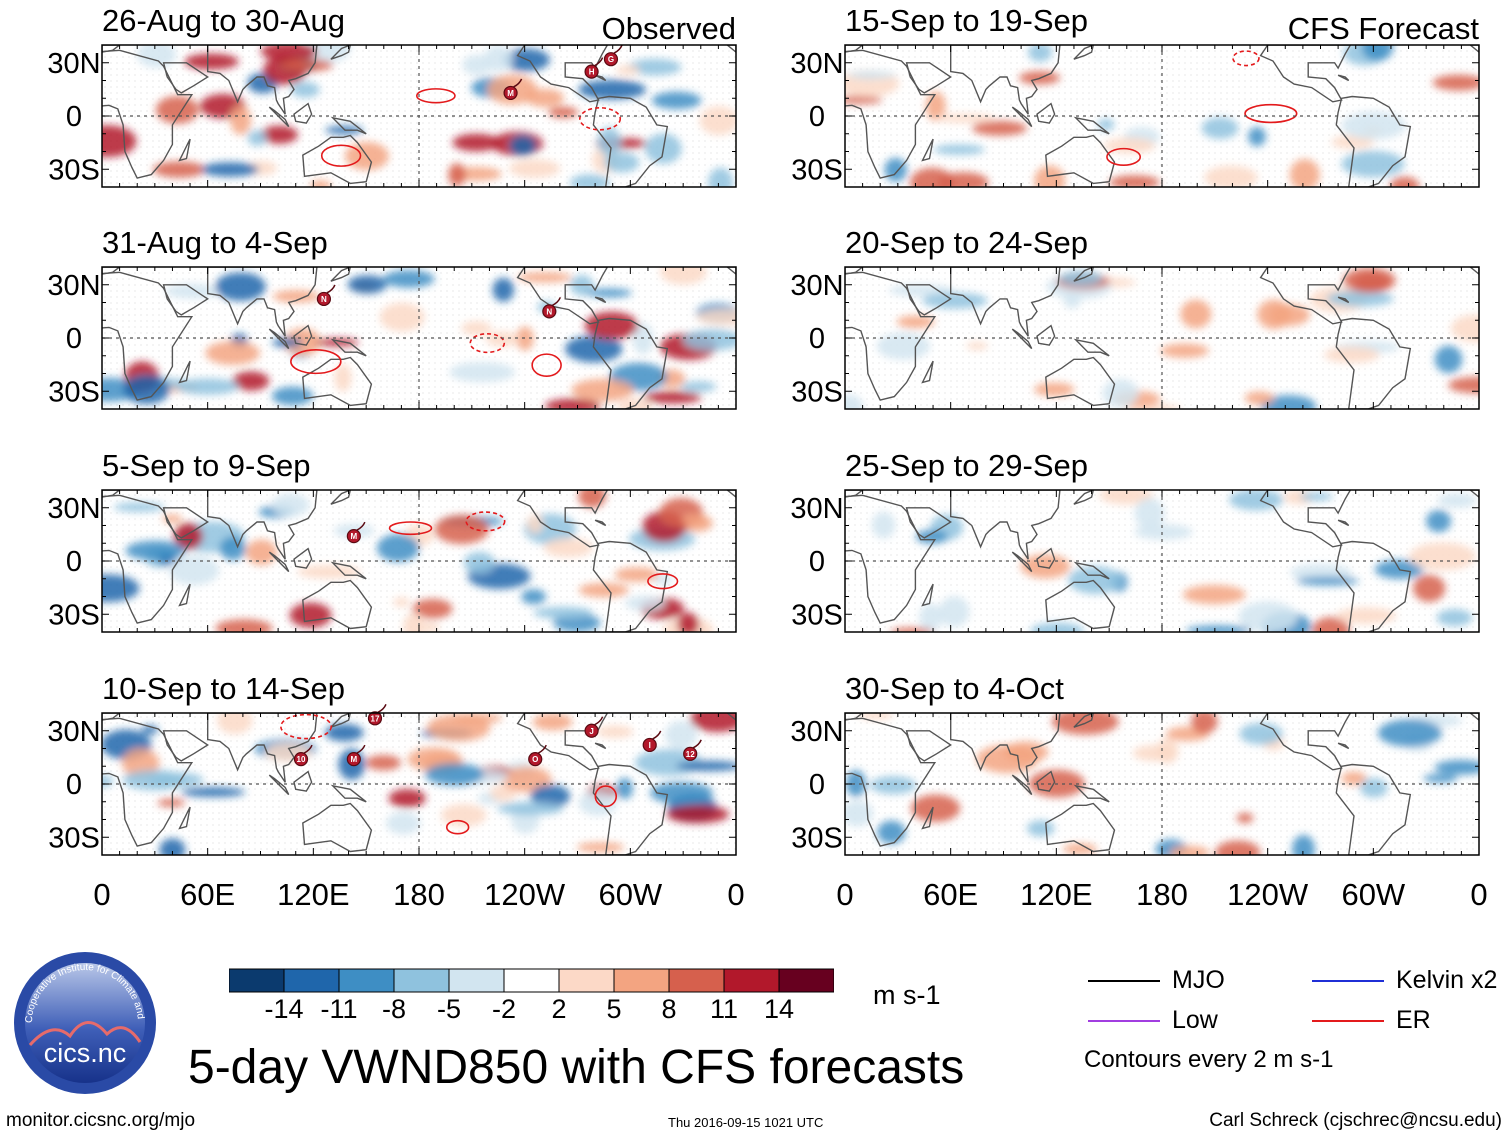  I want to click on storm-label: N, so click(549, 311).